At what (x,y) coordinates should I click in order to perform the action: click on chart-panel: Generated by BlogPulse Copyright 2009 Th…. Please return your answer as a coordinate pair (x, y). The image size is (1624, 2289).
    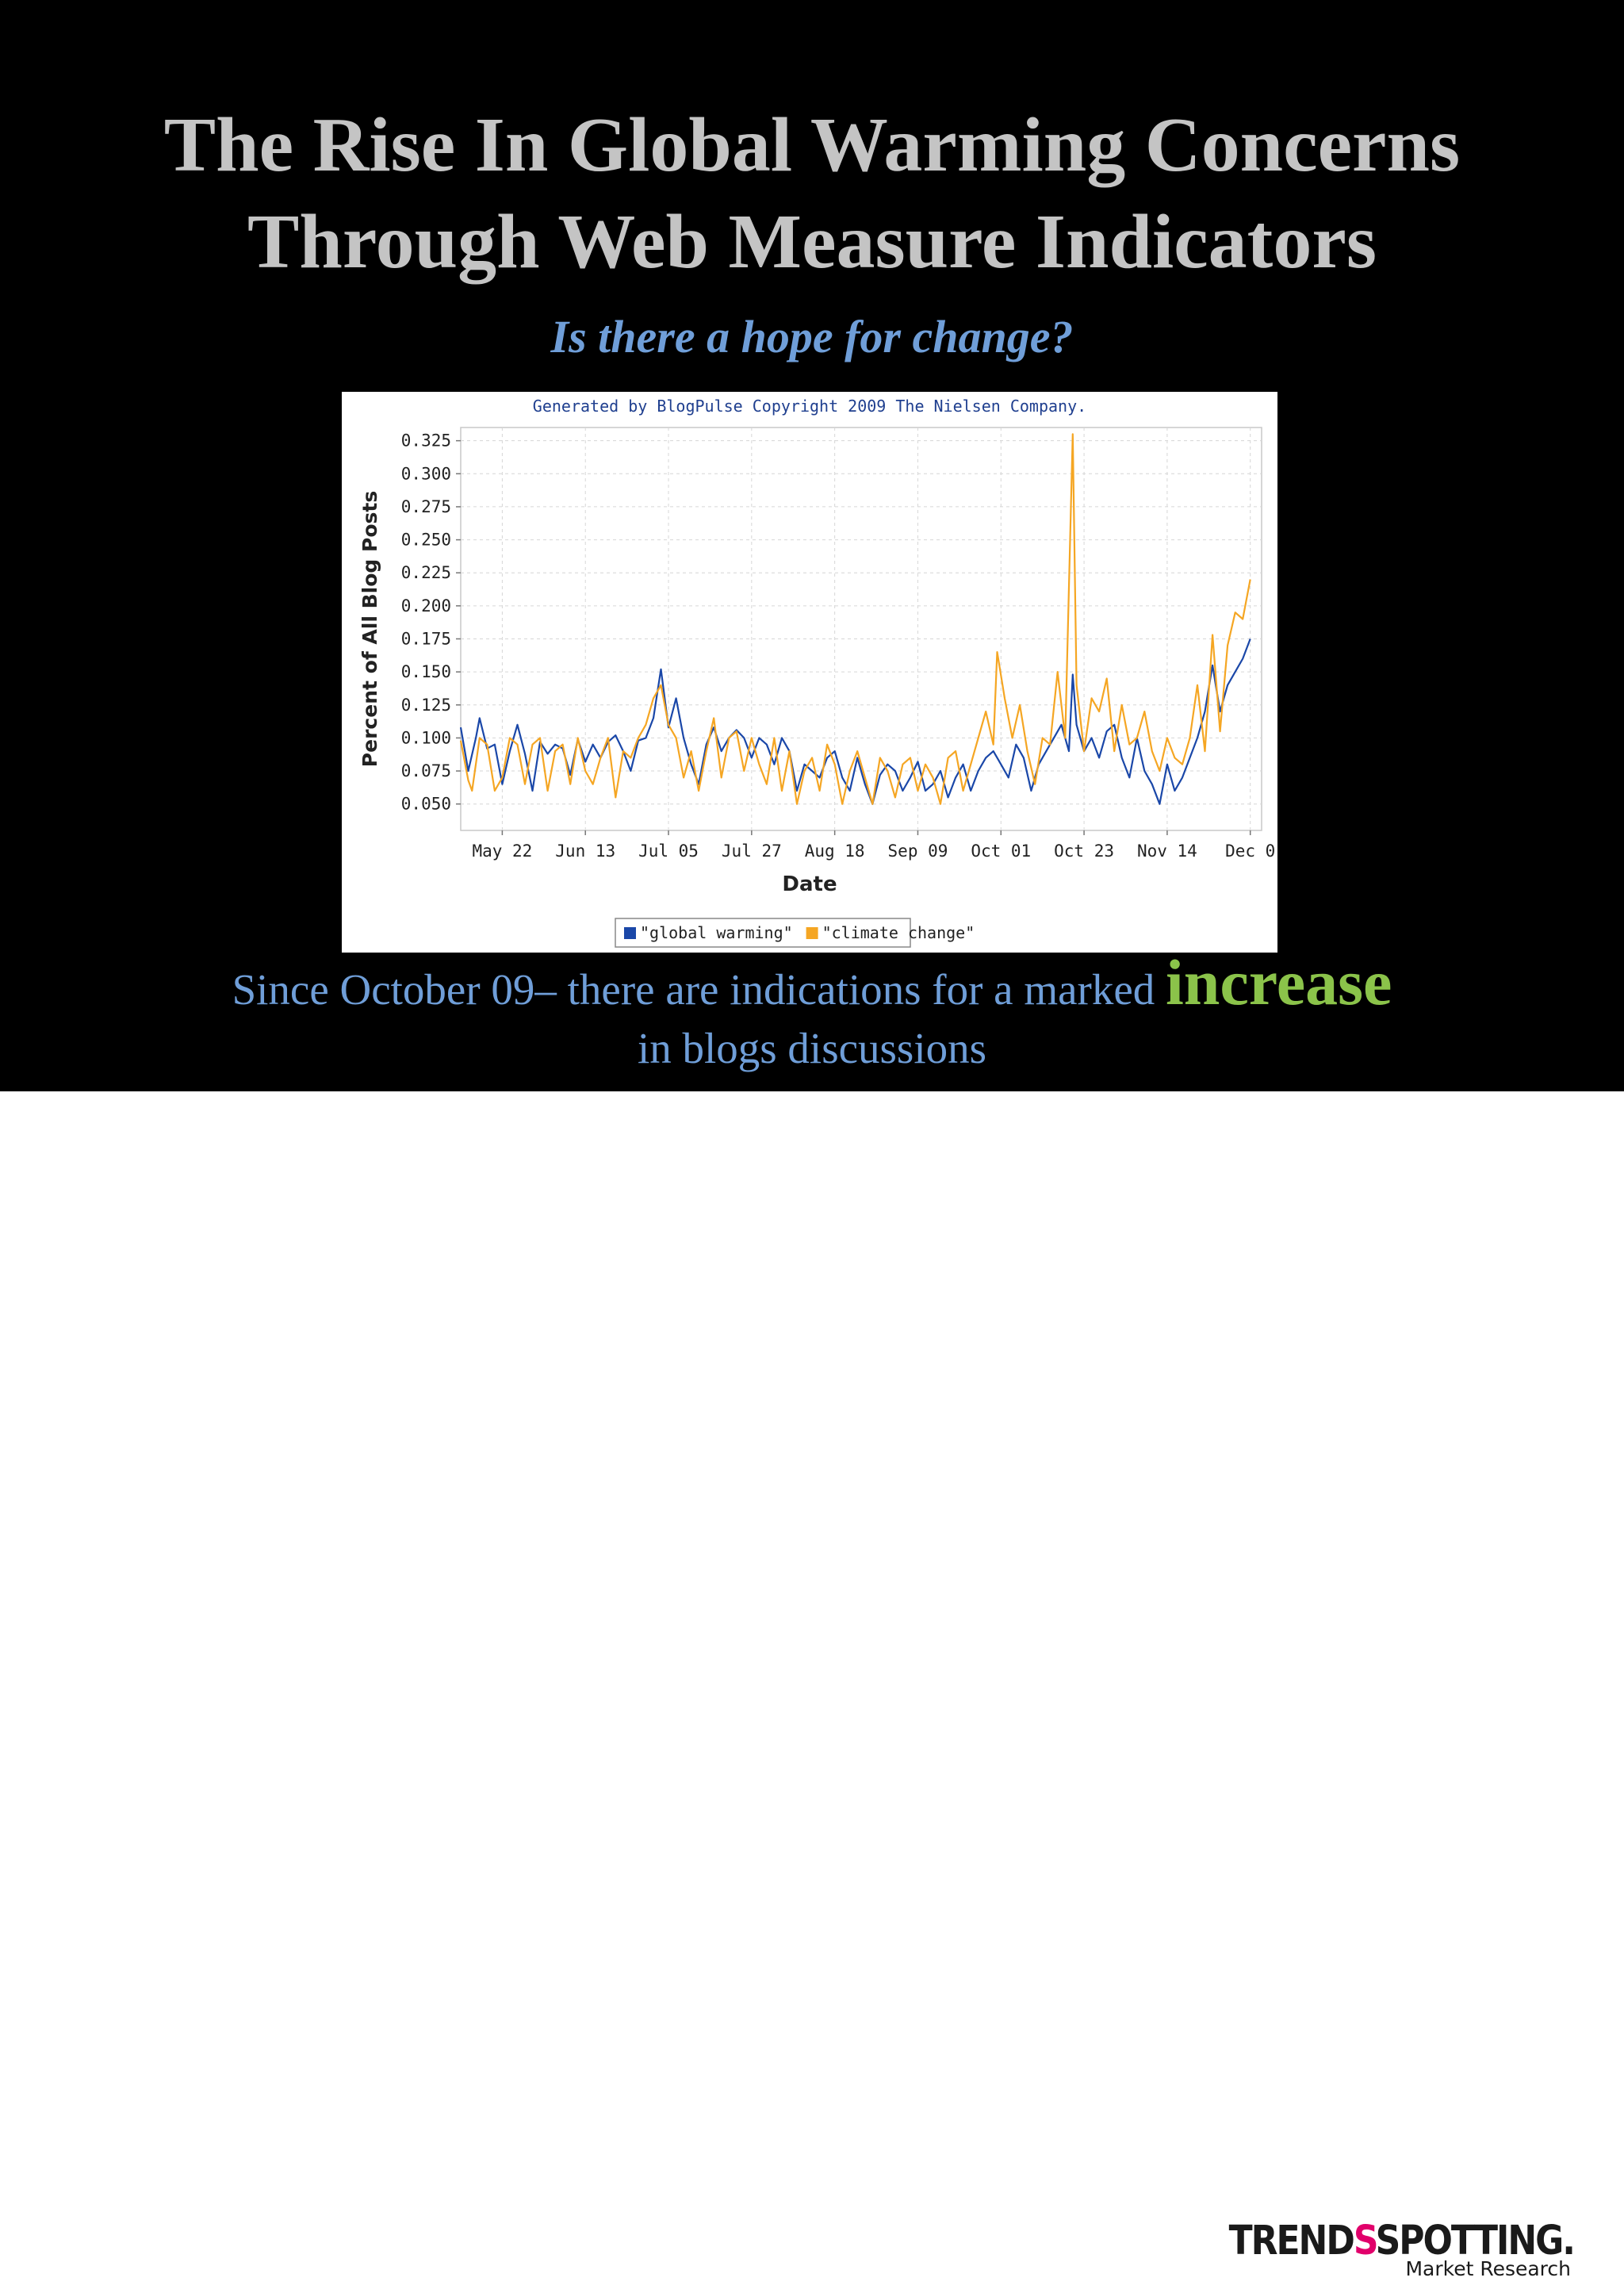
    Looking at the image, I should click on (809, 672).